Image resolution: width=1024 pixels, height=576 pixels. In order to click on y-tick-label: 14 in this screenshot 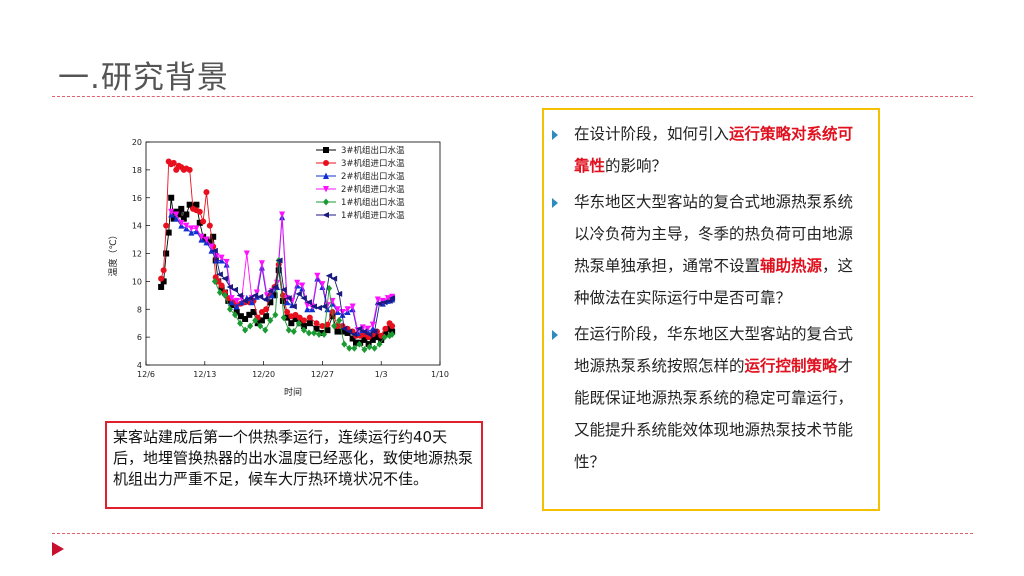, I will do `click(137, 226)`.